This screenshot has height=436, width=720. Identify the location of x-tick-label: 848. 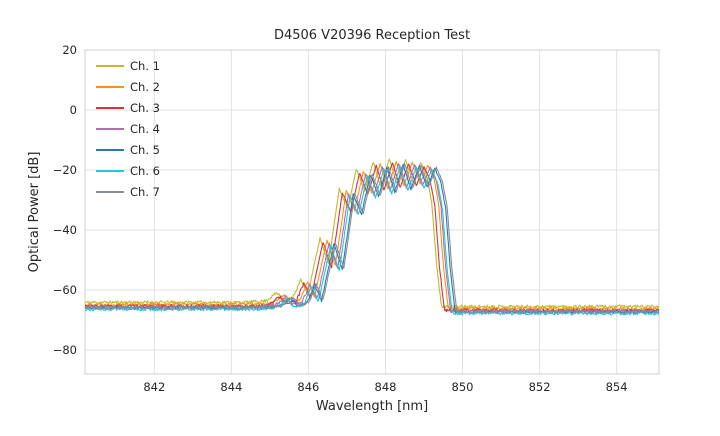
(386, 387).